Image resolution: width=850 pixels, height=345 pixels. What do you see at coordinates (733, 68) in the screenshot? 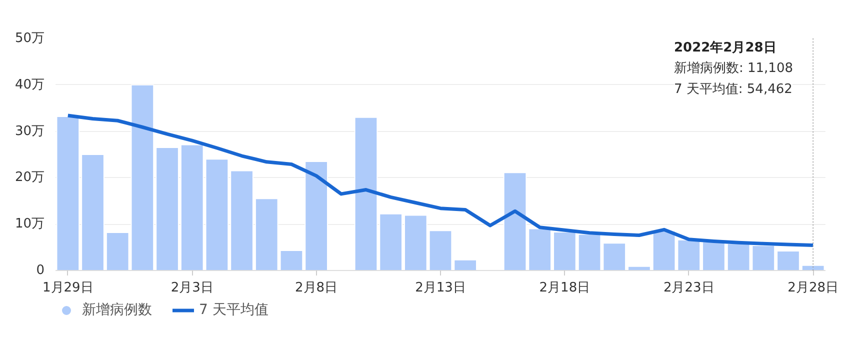
I see `annotation: 新增病例数: 11,108` at bounding box center [733, 68].